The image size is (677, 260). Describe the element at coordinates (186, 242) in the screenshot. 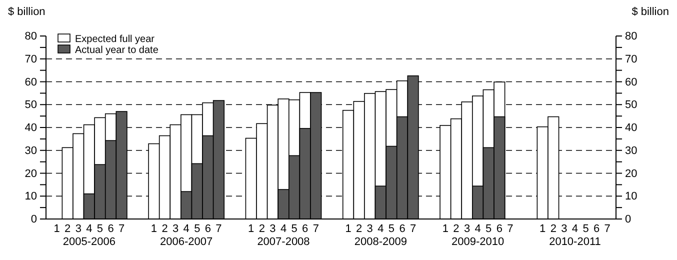

I see `text: 2006-2007` at that location.